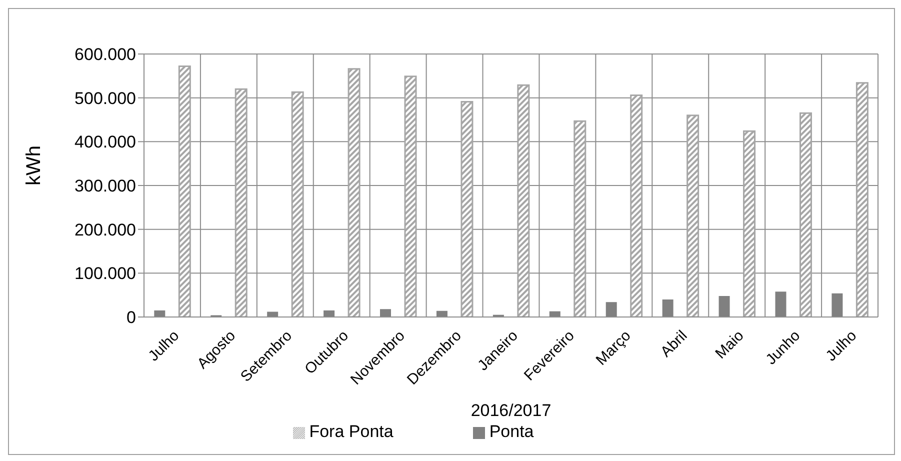 The image size is (901, 461). Describe the element at coordinates (105, 142) in the screenshot. I see `y-tick-label: 400.000` at that location.